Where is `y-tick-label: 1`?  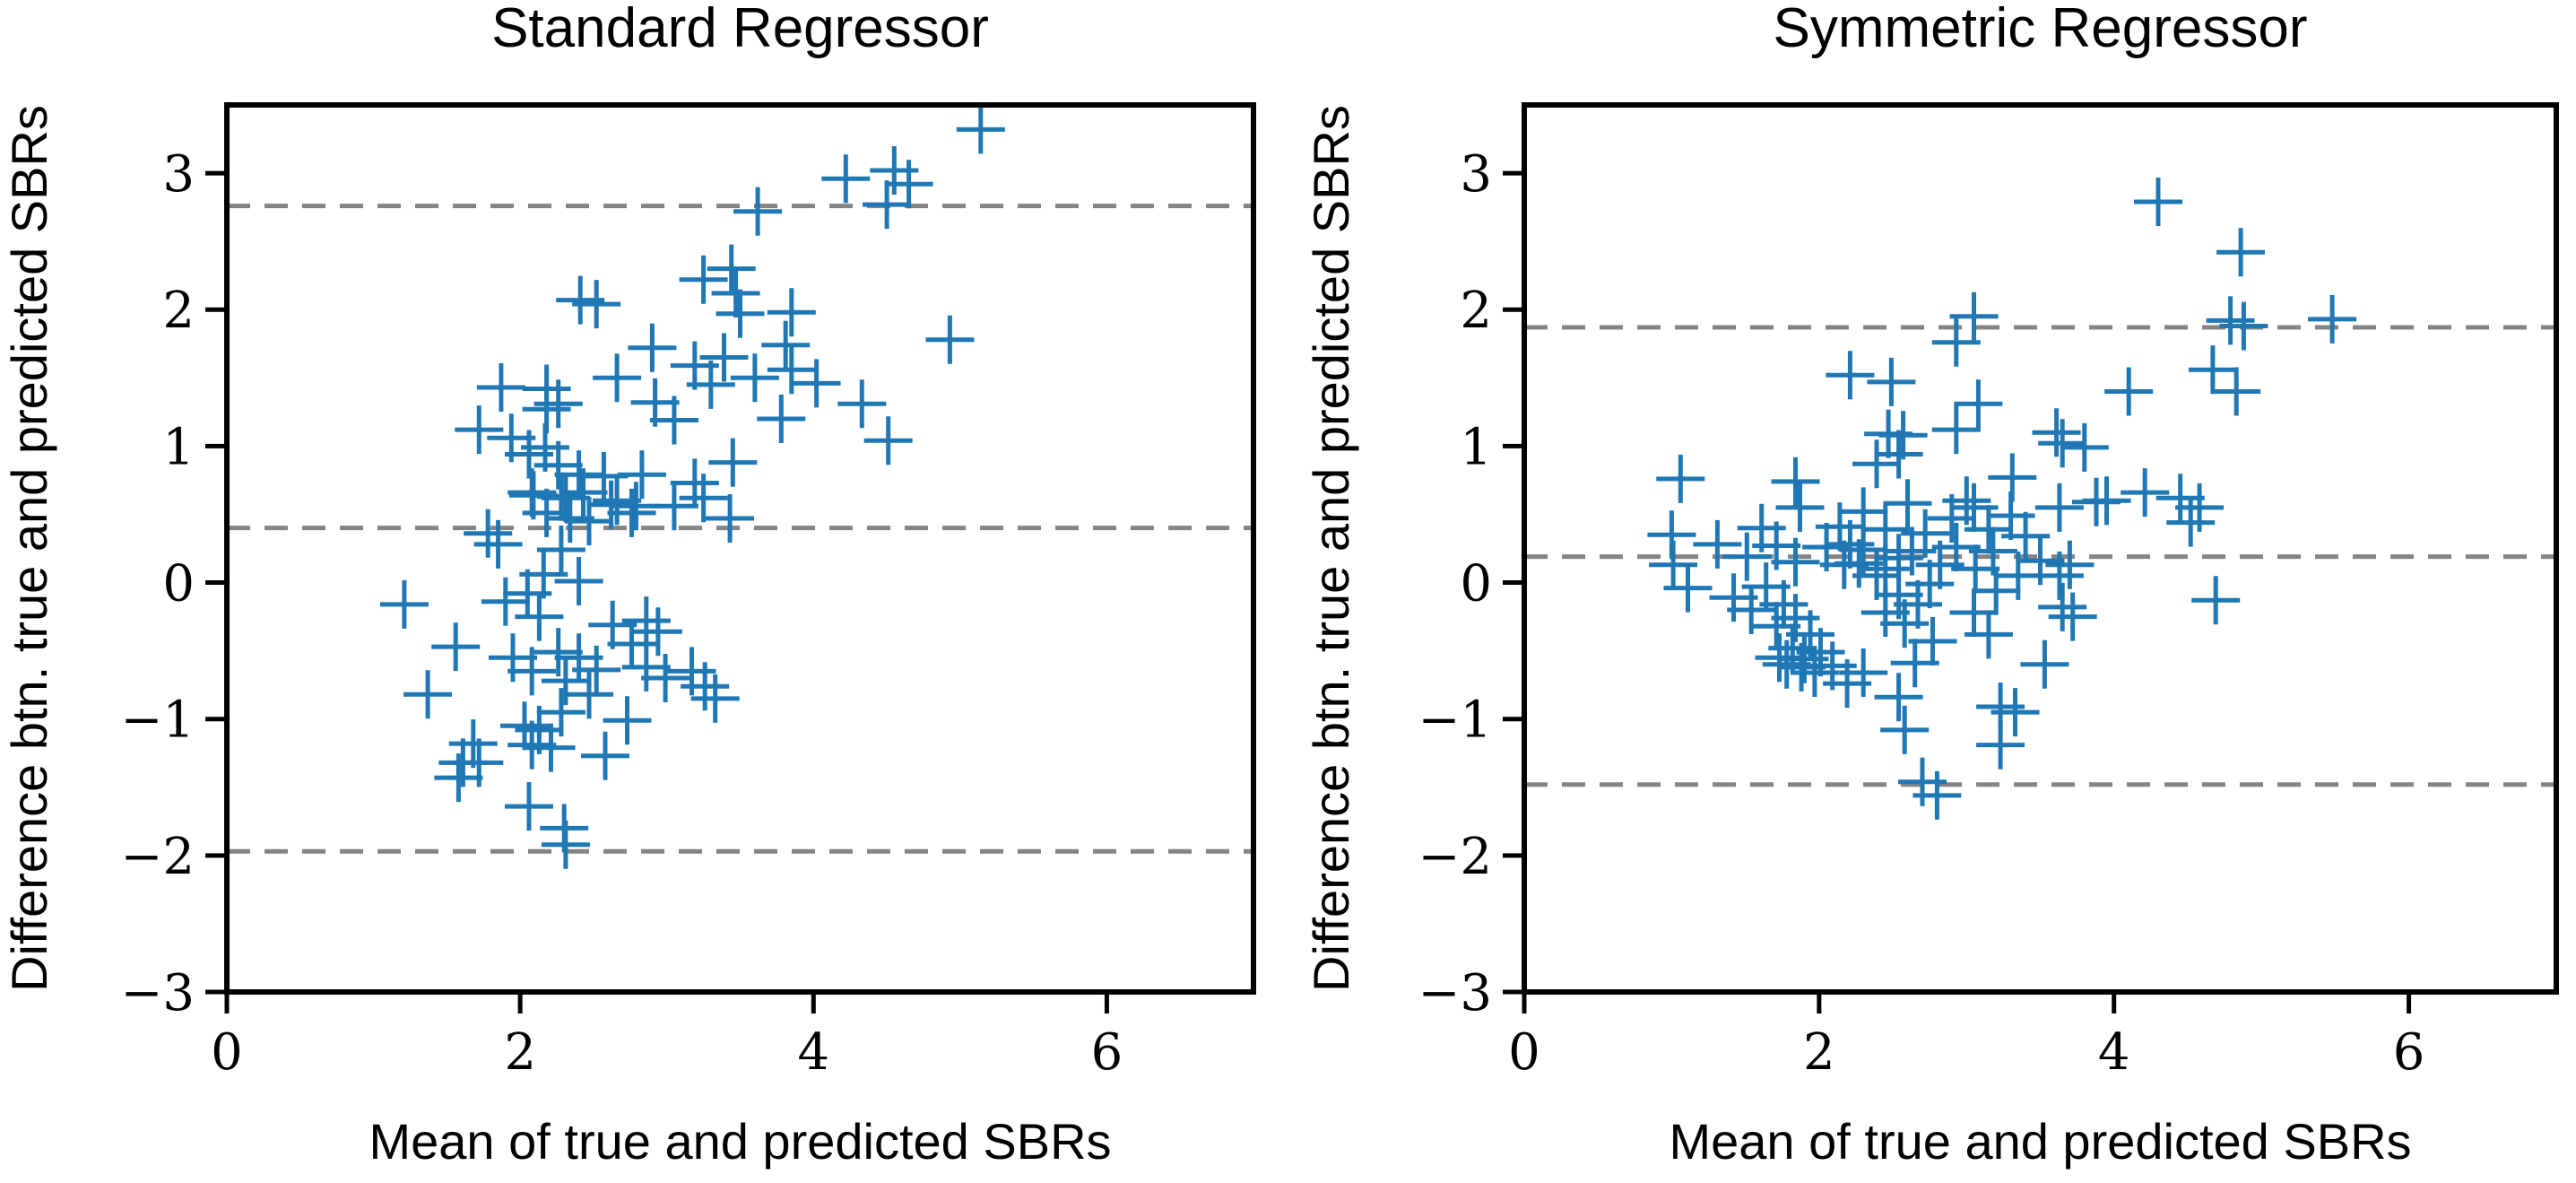
y-tick-label: 1 is located at coordinates (1476, 447).